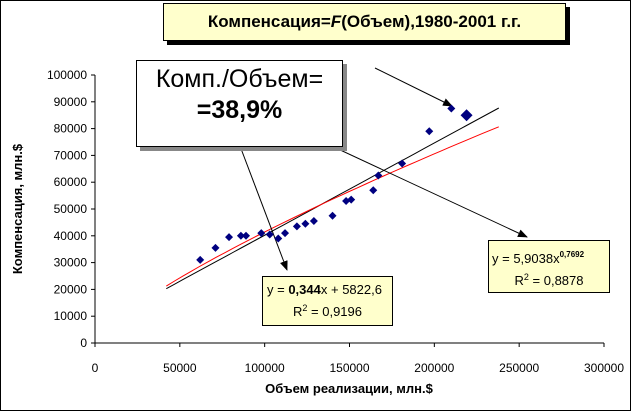  Describe the element at coordinates (71, 263) in the screenshot. I see `y-tick-label: 30000` at that location.